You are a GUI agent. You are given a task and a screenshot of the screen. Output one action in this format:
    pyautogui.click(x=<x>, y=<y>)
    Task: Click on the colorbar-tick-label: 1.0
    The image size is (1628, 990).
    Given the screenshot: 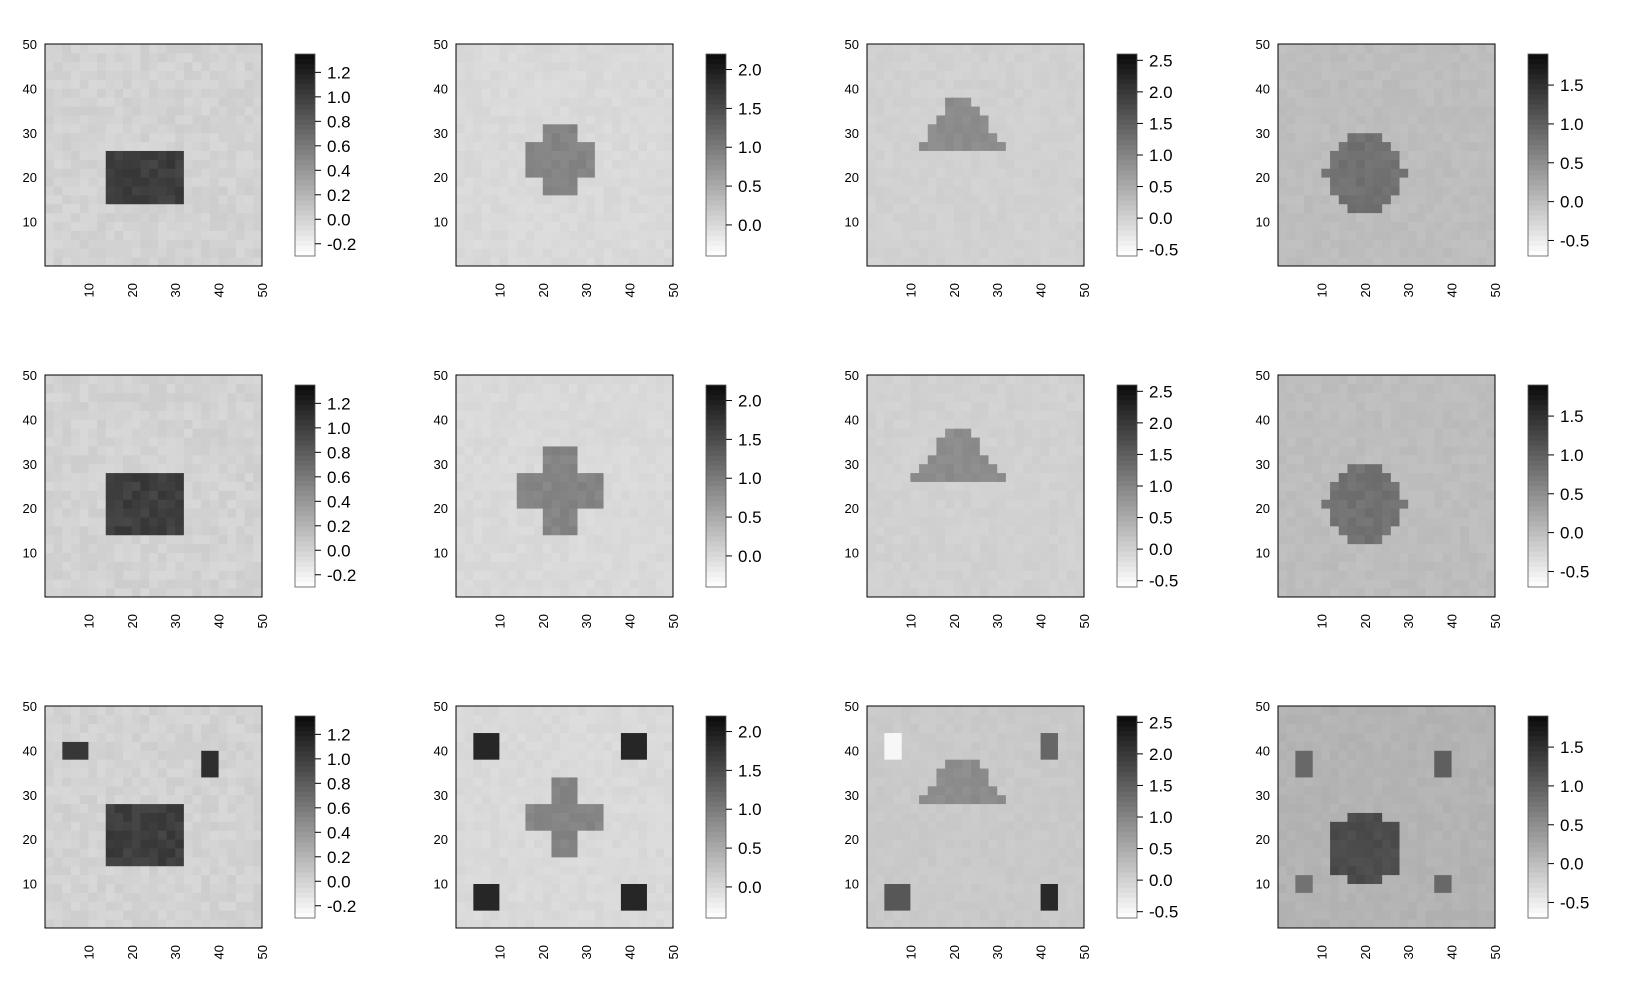 What is the action you would take?
    pyautogui.click(x=1572, y=124)
    